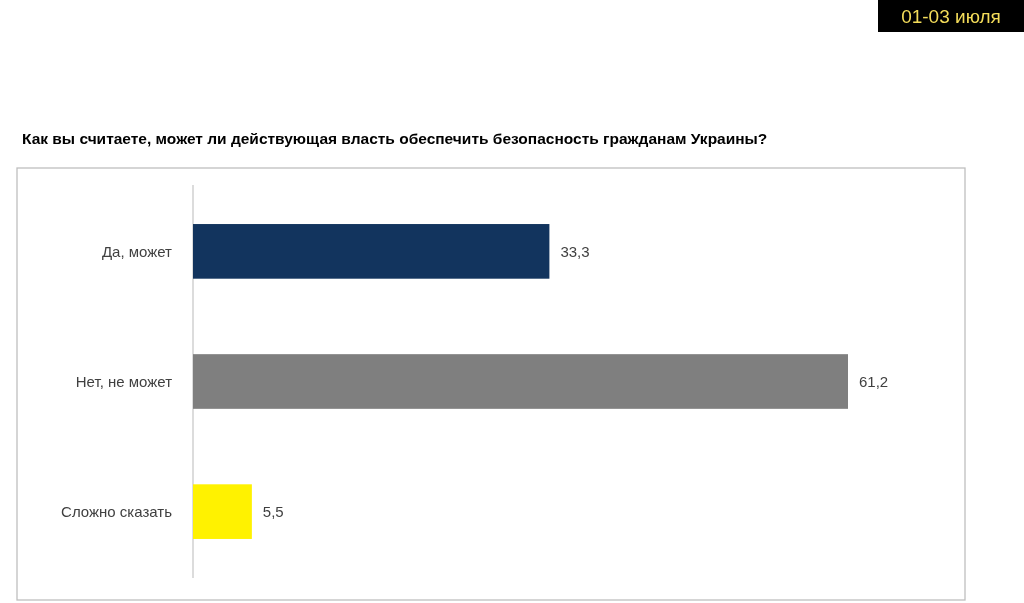 The height and width of the screenshot is (603, 1024). What do you see at coordinates (273, 511) in the screenshot?
I see `data-label: 5,5` at bounding box center [273, 511].